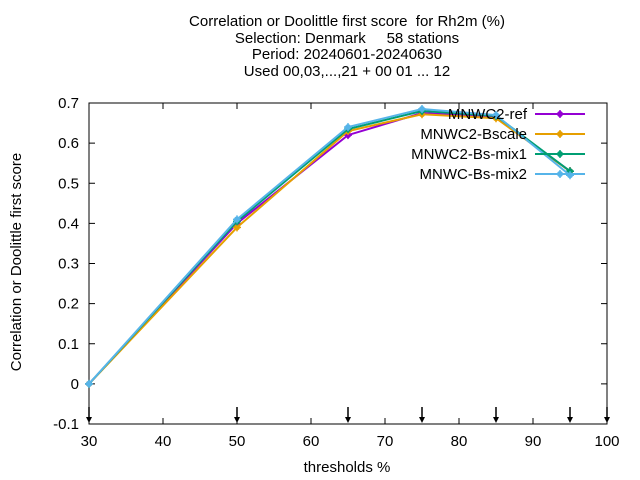 The image size is (640, 480). I want to click on title-line-4: Used 00,03,...,21 + 00 01 ... 12, so click(347, 71).